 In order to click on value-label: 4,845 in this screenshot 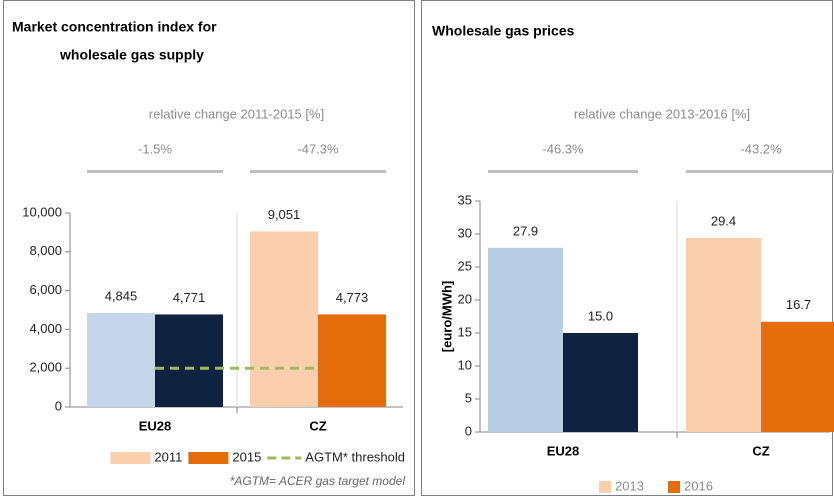, I will do `click(121, 295)`.